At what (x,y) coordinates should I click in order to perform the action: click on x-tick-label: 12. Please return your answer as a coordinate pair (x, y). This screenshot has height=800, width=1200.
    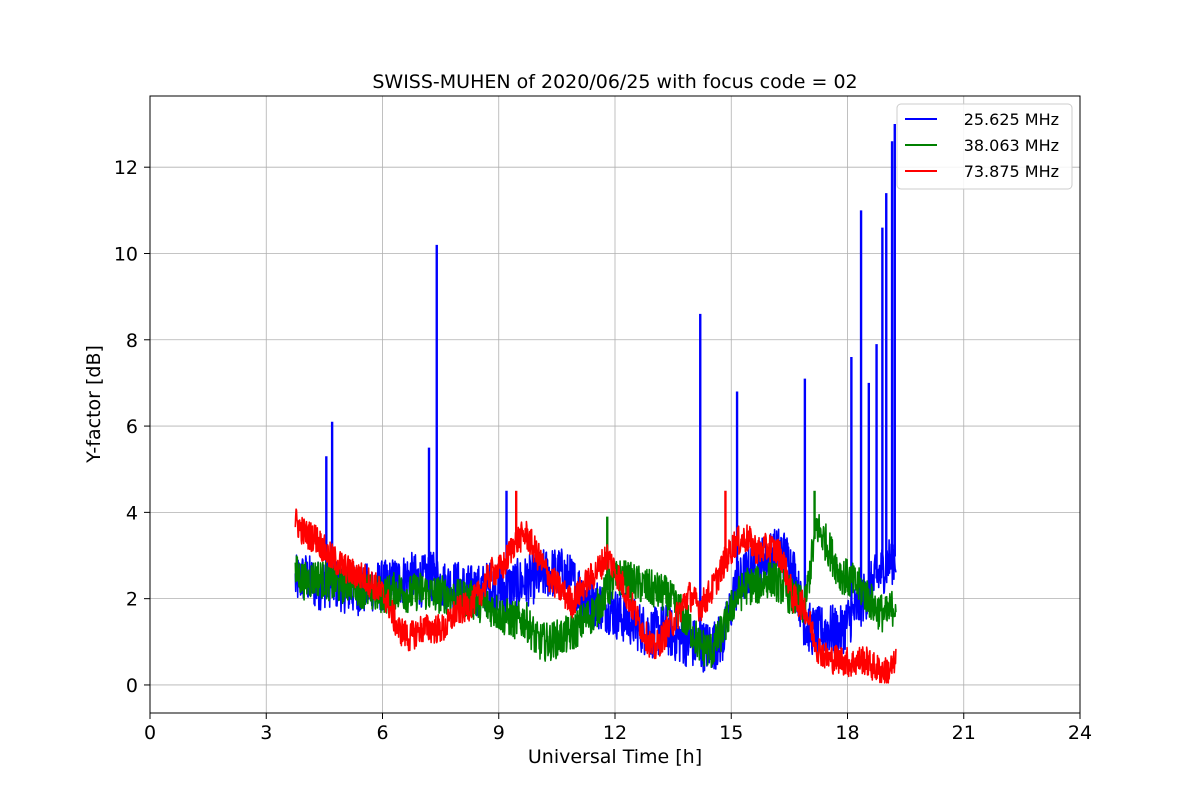
    Looking at the image, I should click on (615, 733).